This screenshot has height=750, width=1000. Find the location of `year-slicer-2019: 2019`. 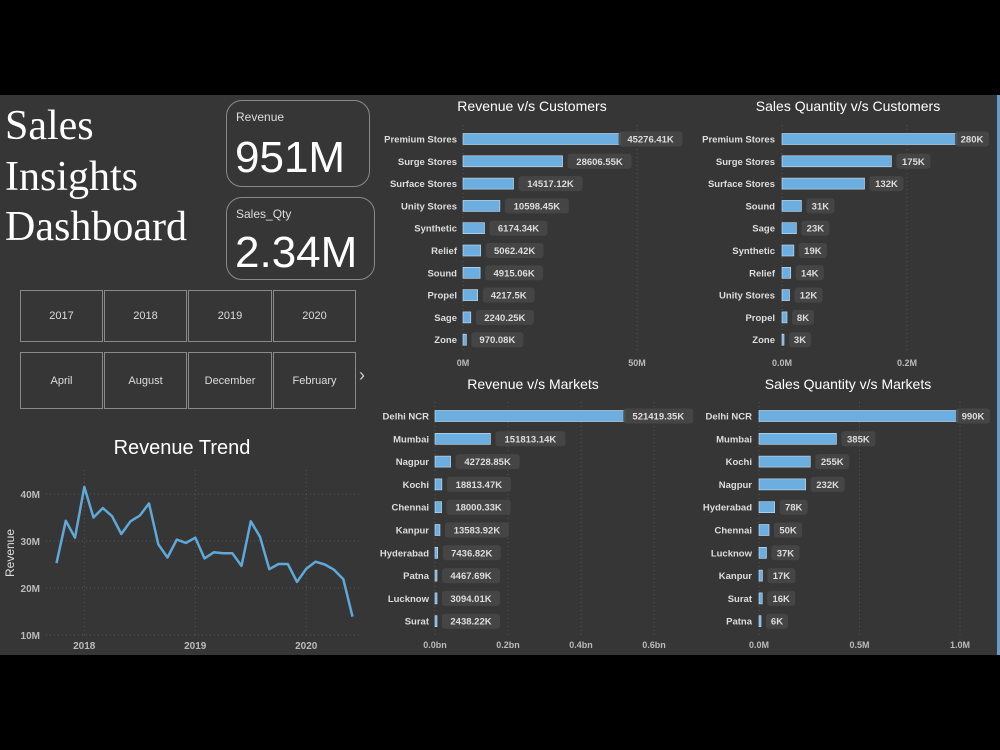

year-slicer-2019: 2019 is located at coordinates (230, 316).